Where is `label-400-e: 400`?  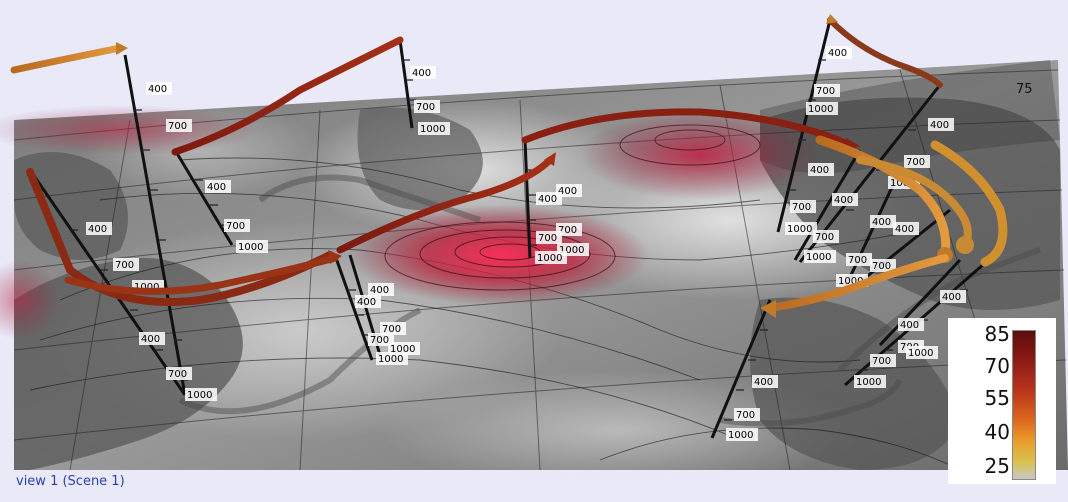
label-400-e: 400 is located at coordinates (218, 186).